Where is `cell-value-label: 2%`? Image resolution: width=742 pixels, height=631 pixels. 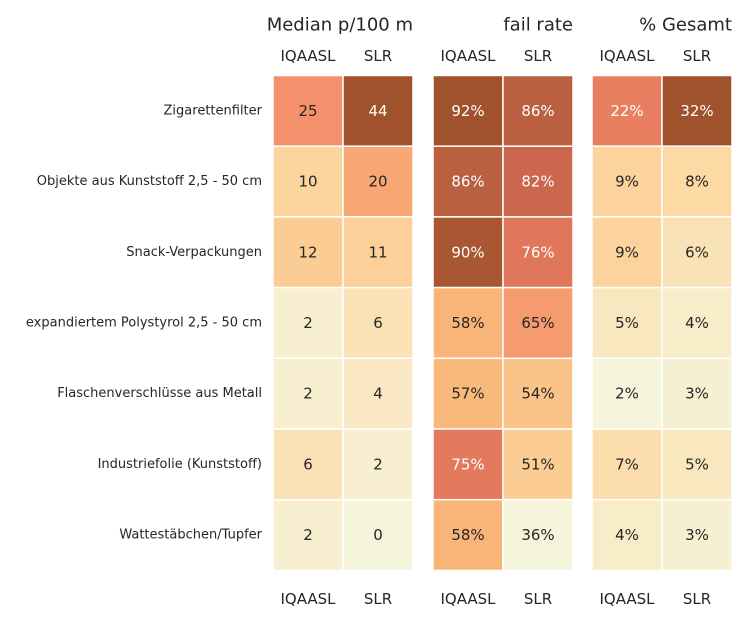 cell-value-label: 2% is located at coordinates (627, 394).